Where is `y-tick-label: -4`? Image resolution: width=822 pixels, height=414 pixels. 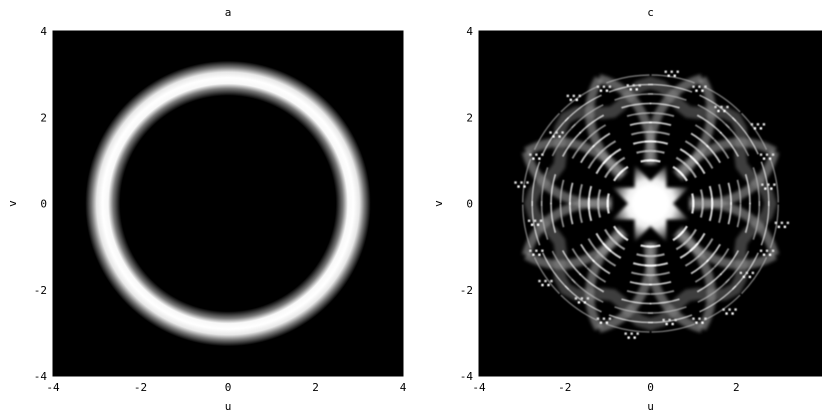 y-tick-label: -4 is located at coordinates (41, 376).